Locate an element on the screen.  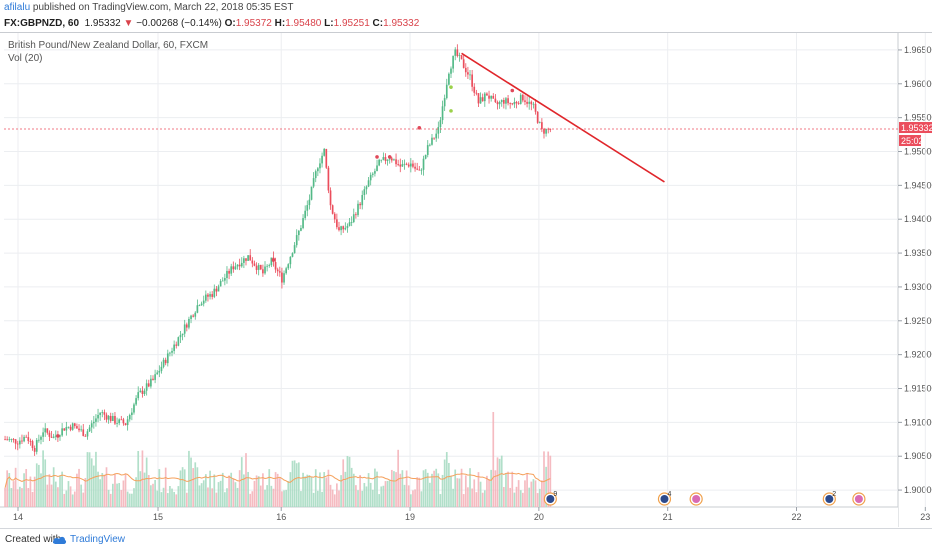
publisher-author: afilalu is located at coordinates (17, 7).